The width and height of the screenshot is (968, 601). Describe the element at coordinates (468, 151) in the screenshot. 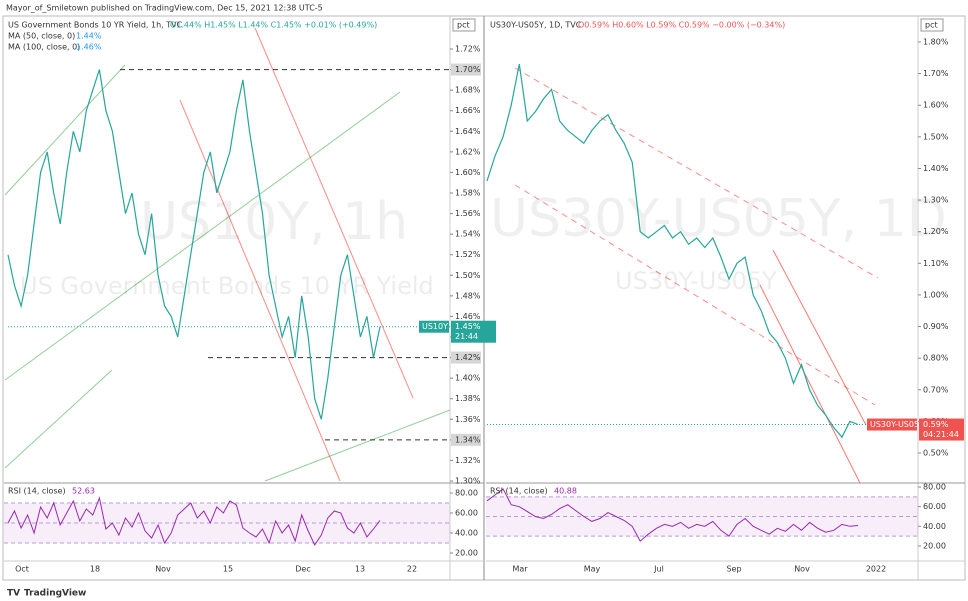

I see `y-tick-label: 1.62%` at that location.